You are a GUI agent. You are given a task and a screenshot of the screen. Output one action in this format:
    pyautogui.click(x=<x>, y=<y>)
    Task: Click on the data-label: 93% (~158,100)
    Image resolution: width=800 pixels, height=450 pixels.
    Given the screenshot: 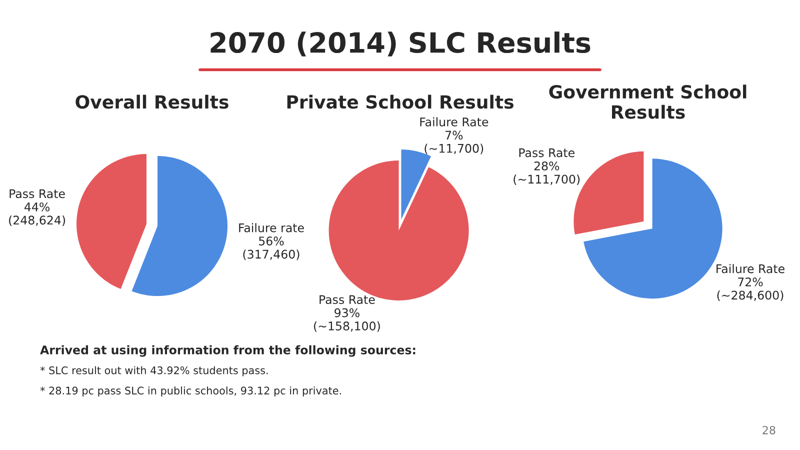 What is the action you would take?
    pyautogui.click(x=347, y=320)
    